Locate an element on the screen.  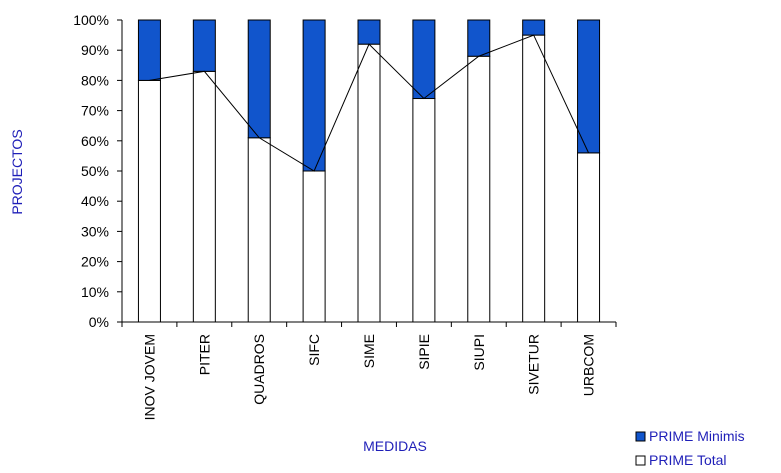
y-tick-label: 20% is located at coordinates (95, 262).